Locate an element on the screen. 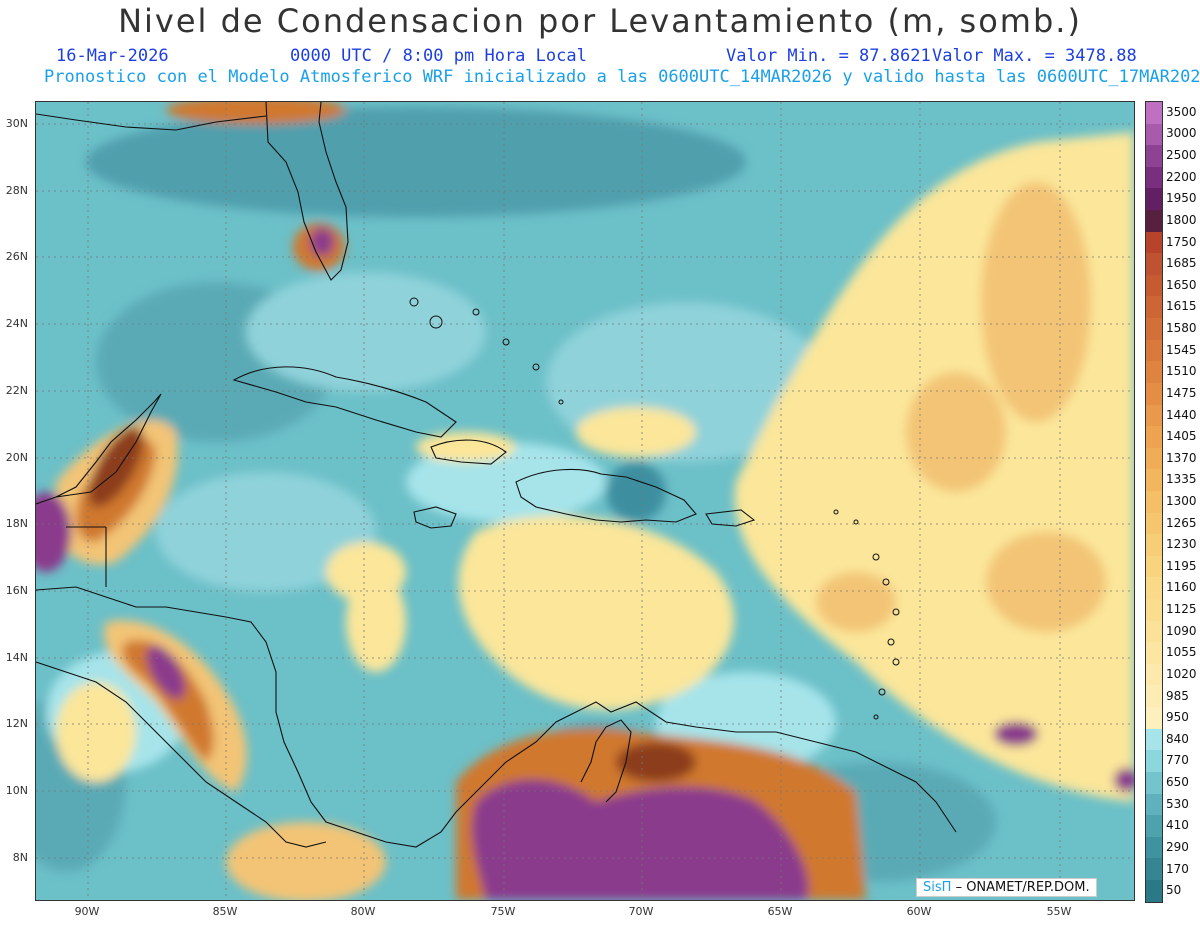  legend-label: 1335 is located at coordinates (1181, 479).